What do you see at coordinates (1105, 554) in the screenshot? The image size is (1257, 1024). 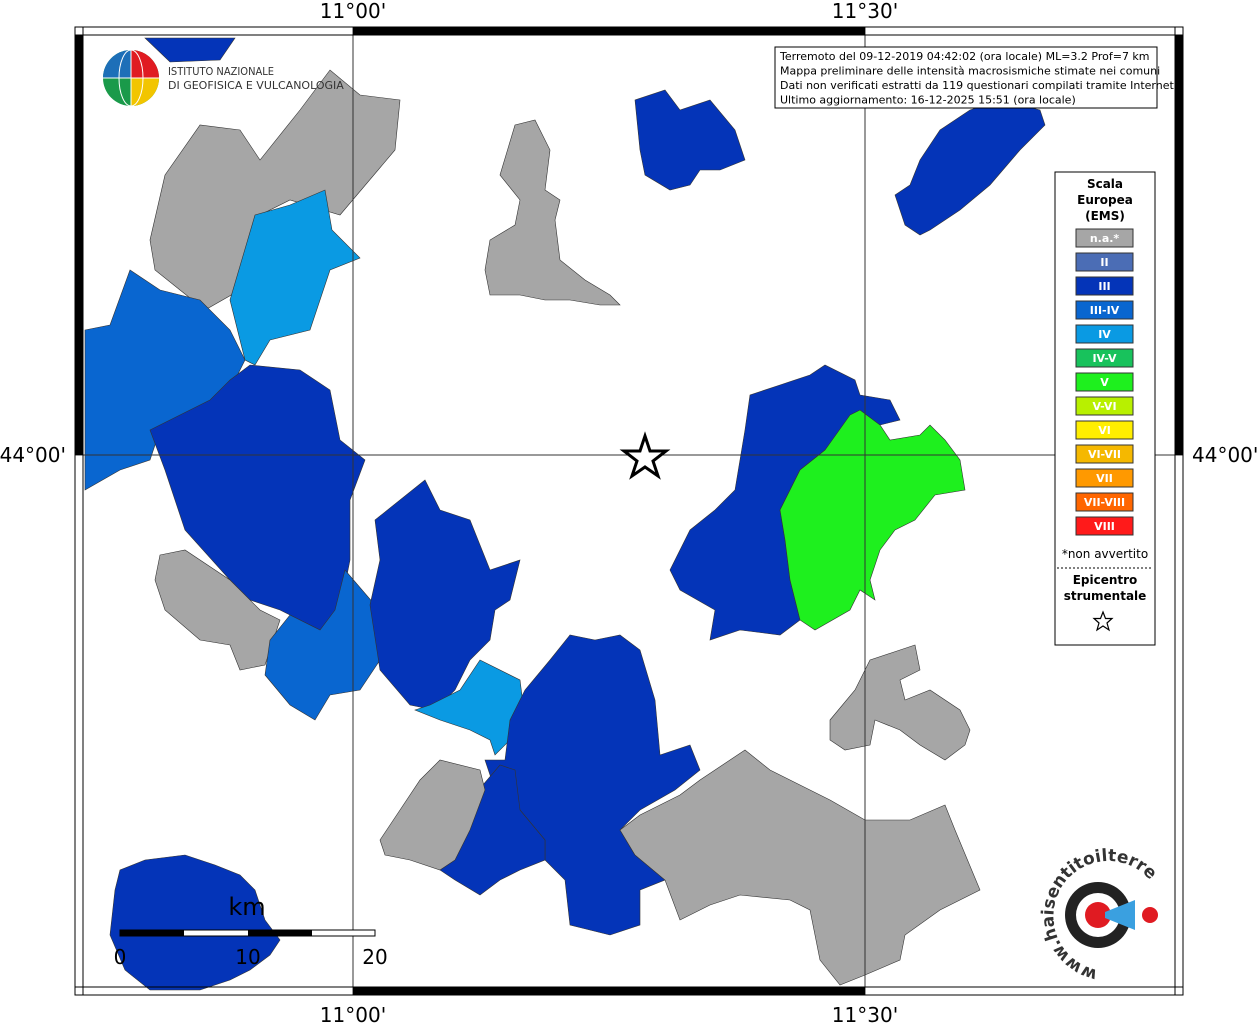 I see `legend-note: *non avvertito` at bounding box center [1105, 554].